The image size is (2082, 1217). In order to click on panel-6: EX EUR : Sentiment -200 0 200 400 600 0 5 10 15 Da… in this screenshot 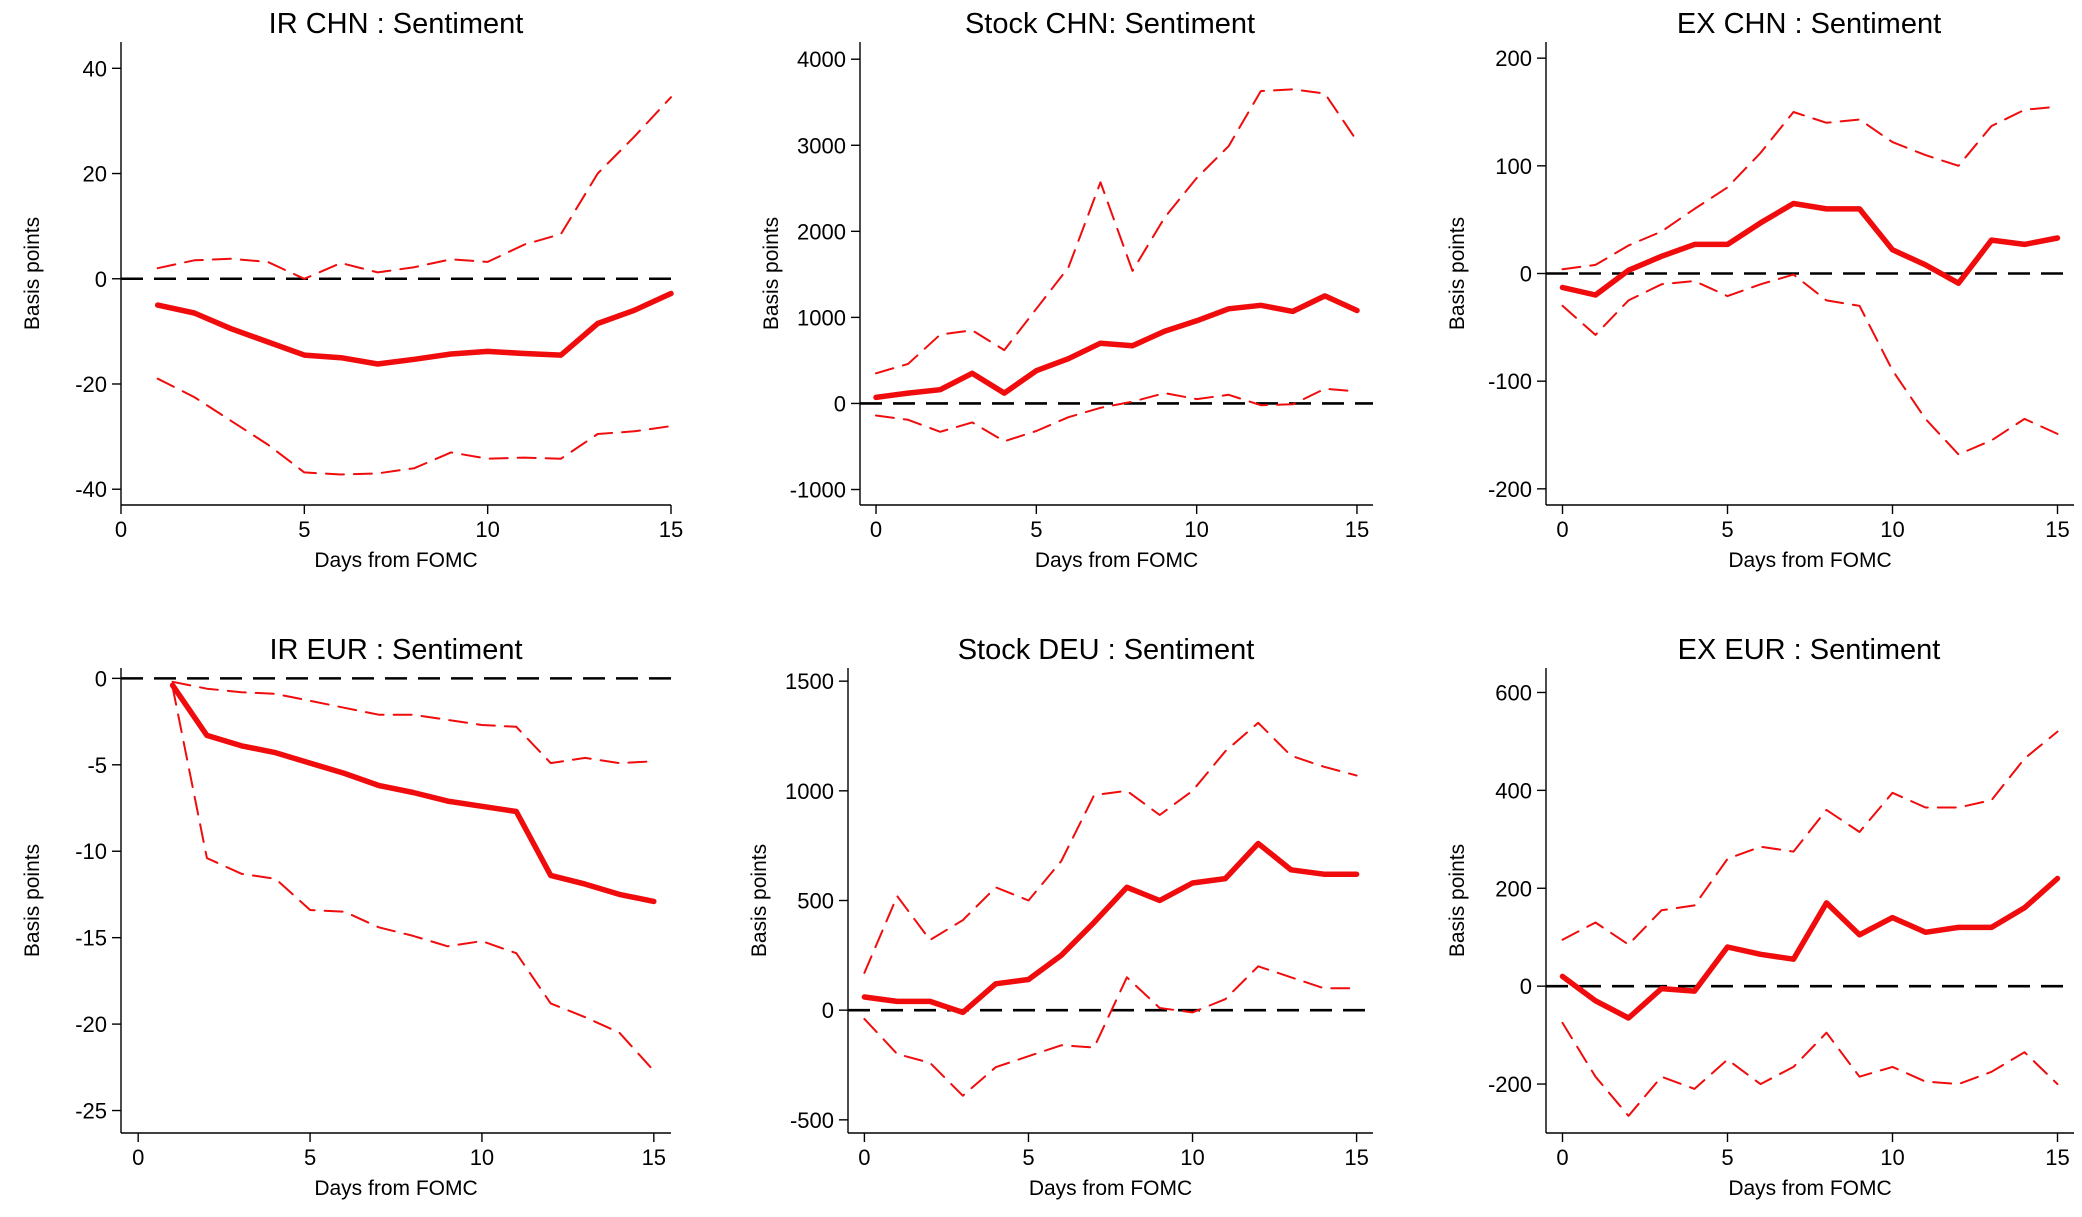, I will do `click(1760, 917)`.